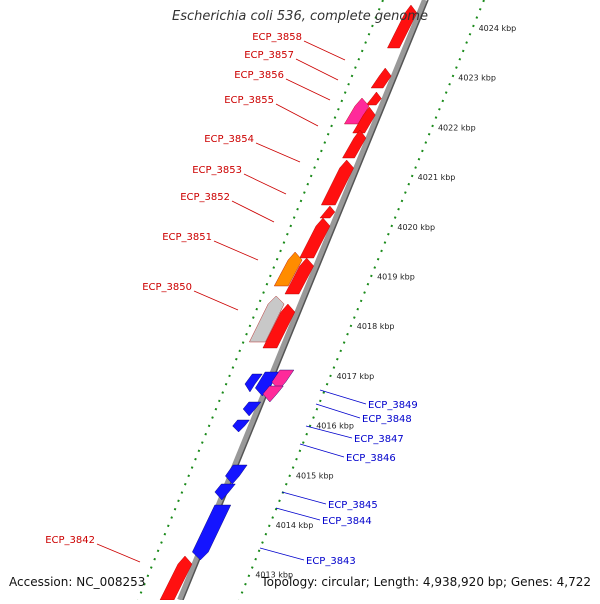 The image size is (600, 604). Describe the element at coordinates (457, 127) in the screenshot. I see `kbp-tick-label: 4022 kbp` at that location.